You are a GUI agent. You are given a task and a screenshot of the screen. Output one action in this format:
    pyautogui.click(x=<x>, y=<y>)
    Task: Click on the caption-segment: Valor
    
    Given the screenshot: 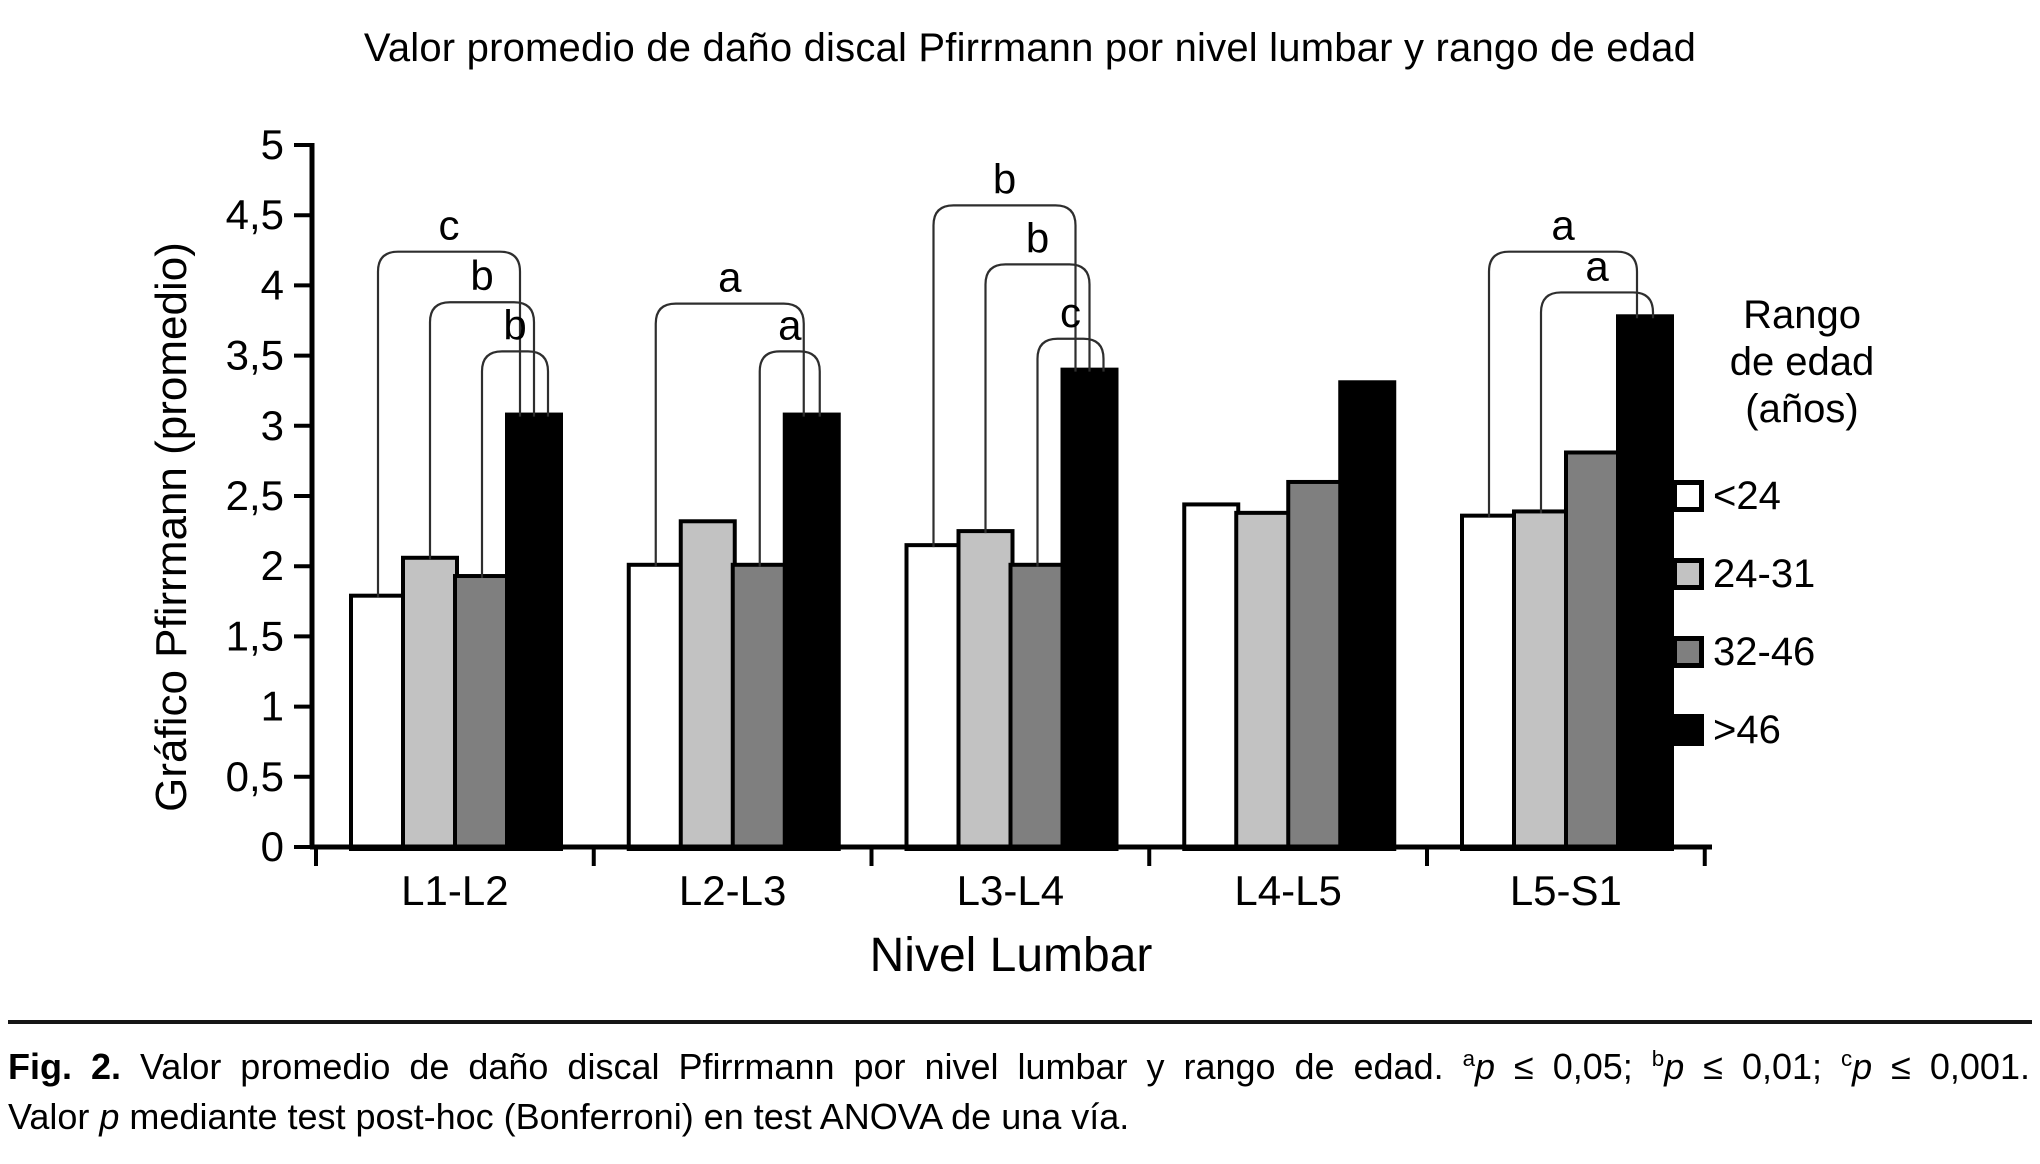 What is the action you would take?
    pyautogui.click(x=54, y=1116)
    